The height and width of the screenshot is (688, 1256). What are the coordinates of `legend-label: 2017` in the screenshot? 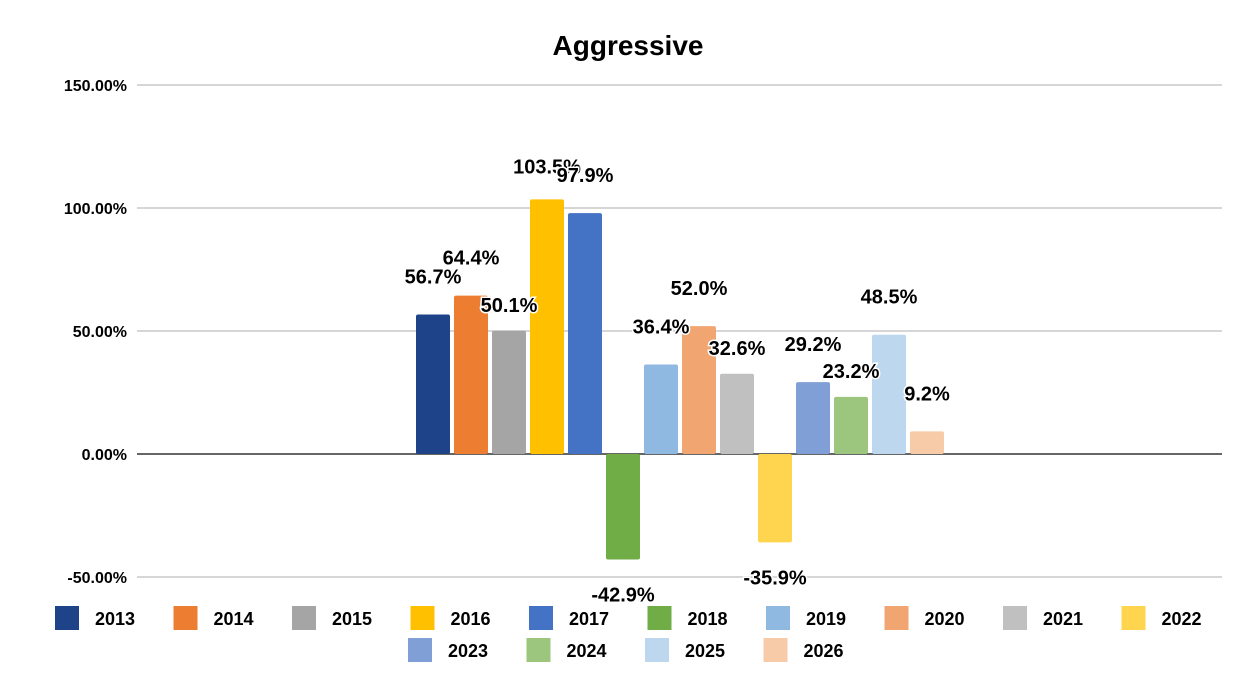 It's located at (589, 619).